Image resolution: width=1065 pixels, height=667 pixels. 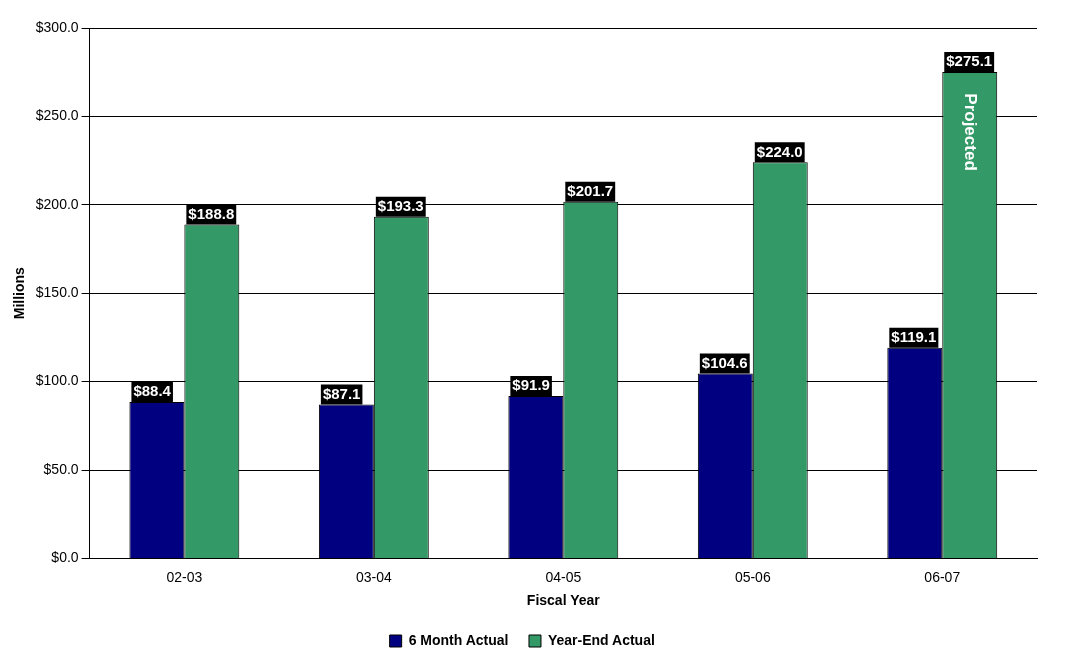 I want to click on data-label: $88.4, so click(x=152, y=391).